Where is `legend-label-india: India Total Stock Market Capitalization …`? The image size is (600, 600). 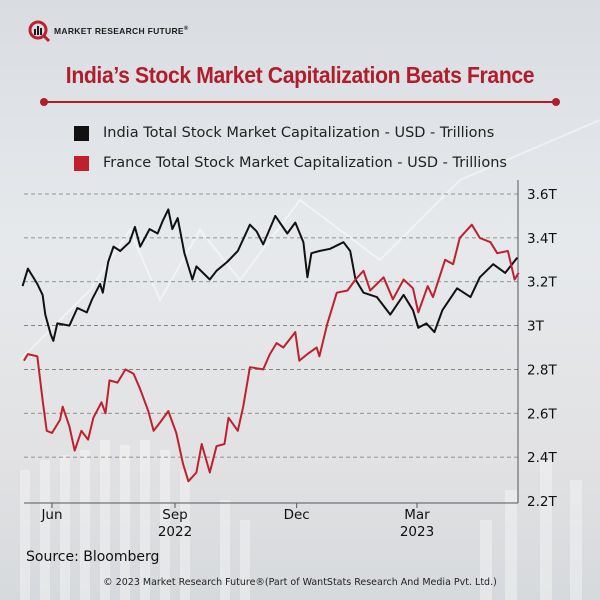
legend-label-india: India Total Stock Market Capitalization … is located at coordinates (299, 133).